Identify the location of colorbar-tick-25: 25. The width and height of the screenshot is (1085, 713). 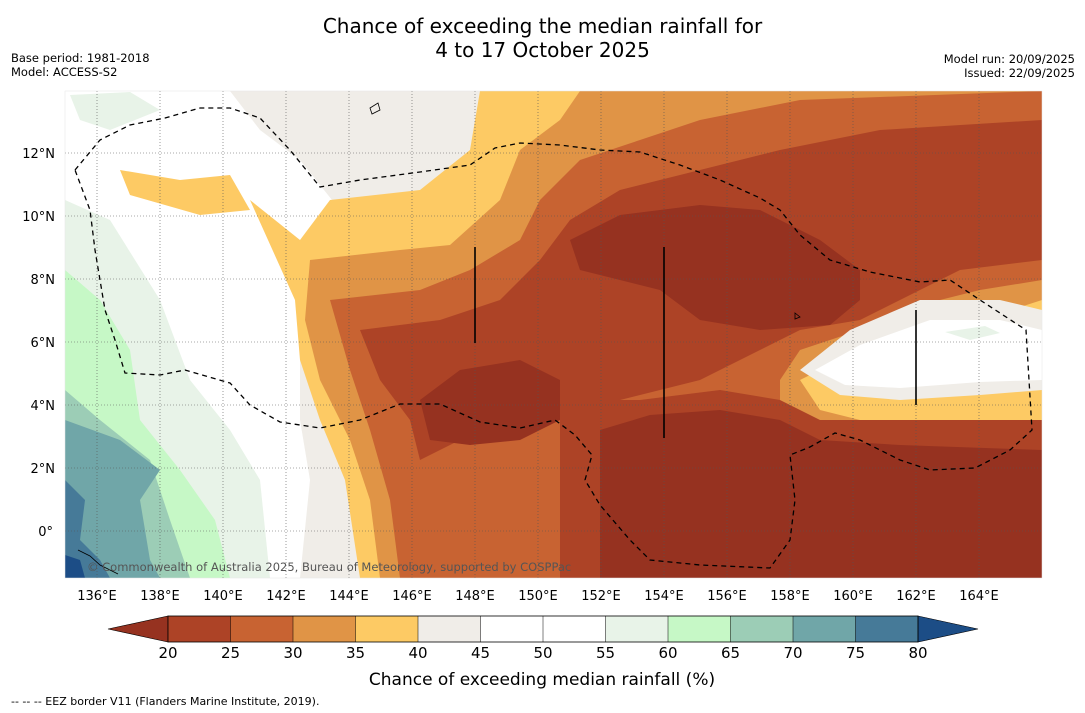
(230, 653).